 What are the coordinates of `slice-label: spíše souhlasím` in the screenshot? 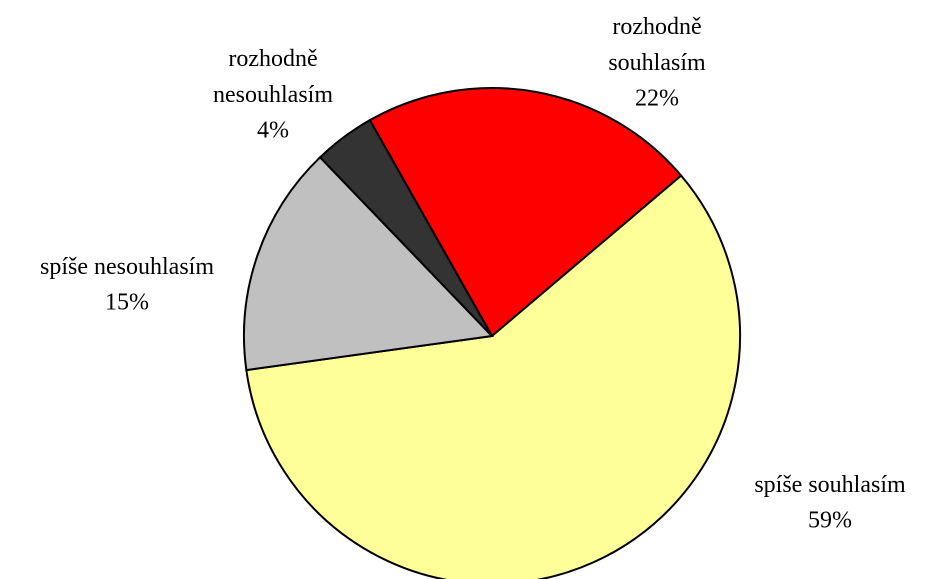 It's located at (830, 485).